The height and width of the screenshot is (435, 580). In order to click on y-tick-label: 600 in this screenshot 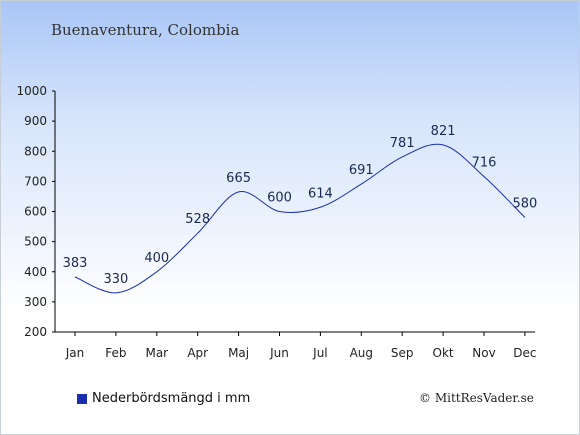, I will do `click(35, 212)`.